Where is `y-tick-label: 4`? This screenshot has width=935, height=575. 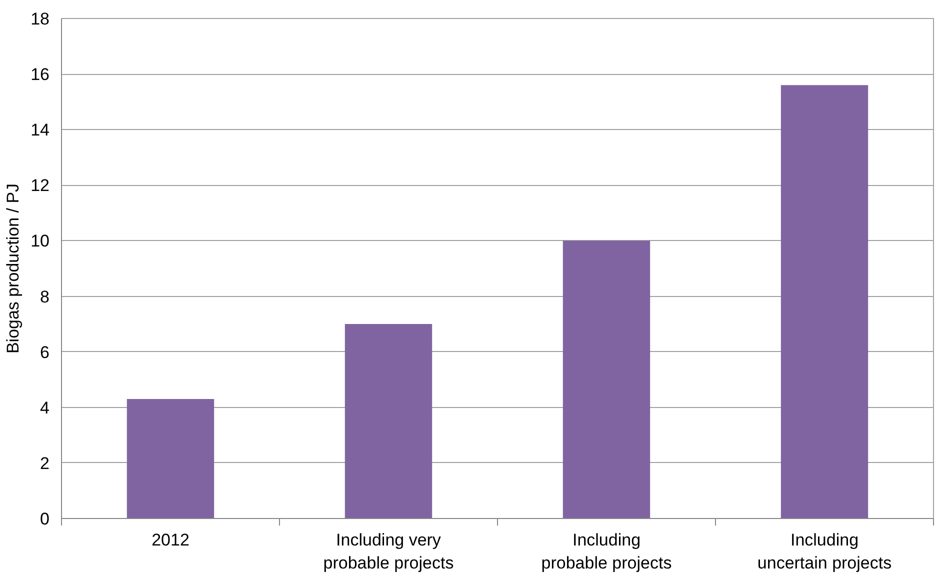 y-tick-label: 4 is located at coordinates (45, 408).